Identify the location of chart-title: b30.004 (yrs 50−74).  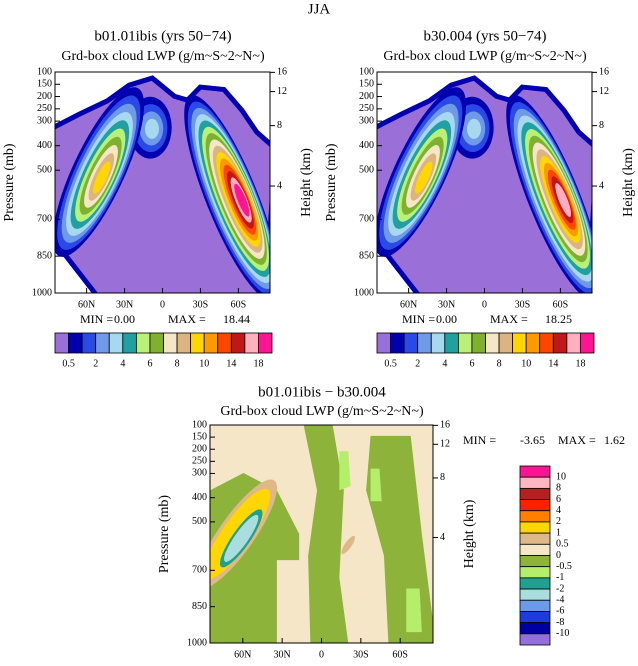
(484, 36).